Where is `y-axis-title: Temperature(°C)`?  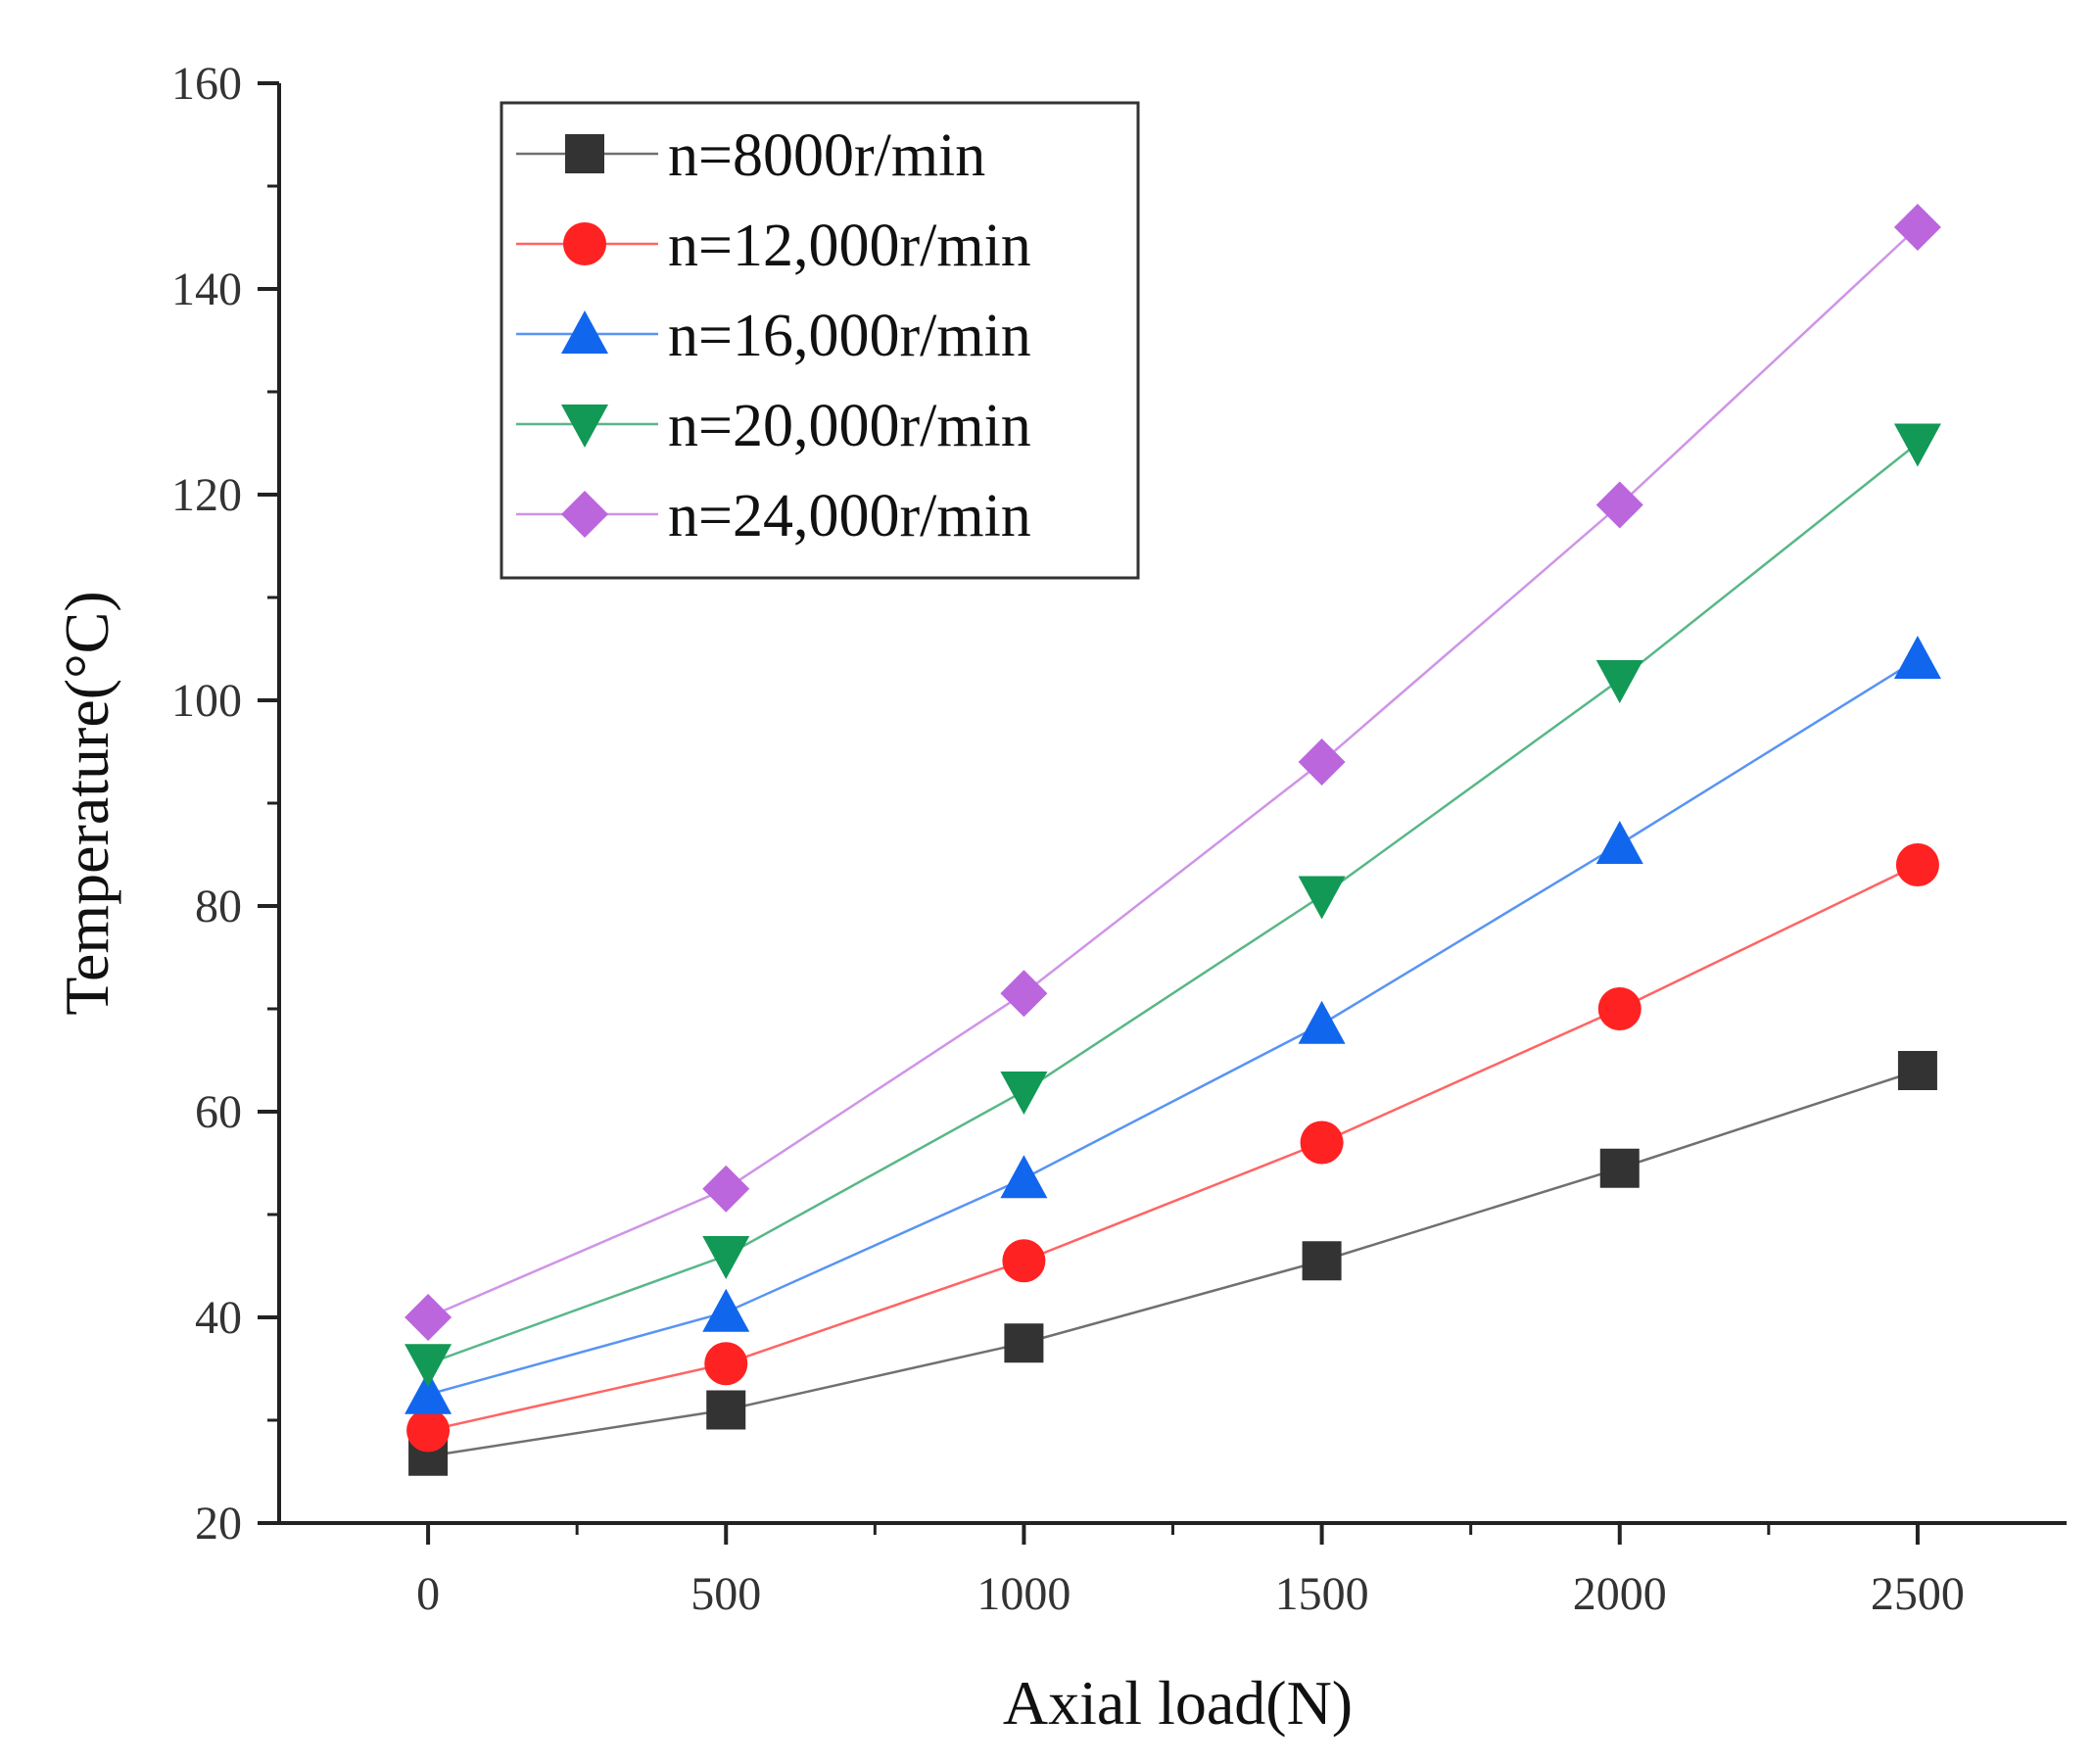
y-axis-title: Temperature(°C) is located at coordinates (86, 803).